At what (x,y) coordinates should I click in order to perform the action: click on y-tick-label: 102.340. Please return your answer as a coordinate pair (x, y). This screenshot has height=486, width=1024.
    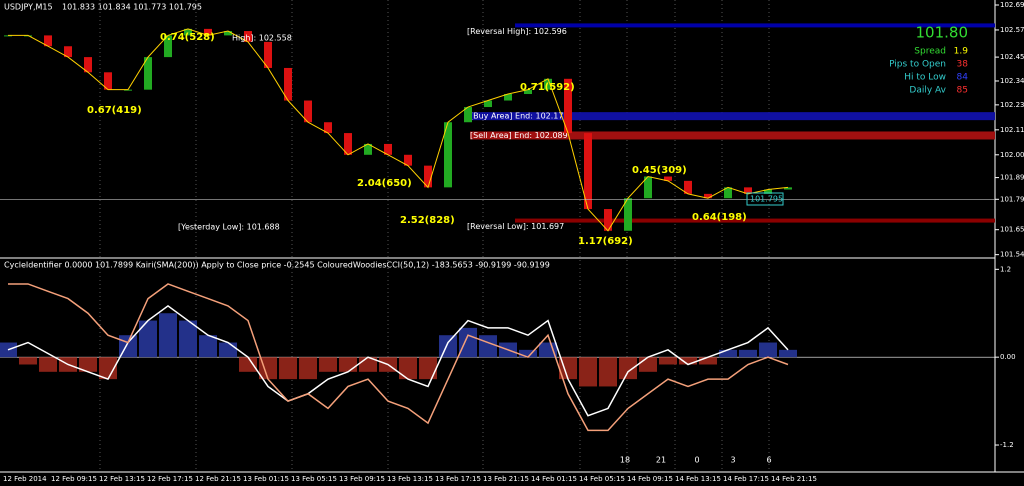
    Looking at the image, I should click on (1012, 81).